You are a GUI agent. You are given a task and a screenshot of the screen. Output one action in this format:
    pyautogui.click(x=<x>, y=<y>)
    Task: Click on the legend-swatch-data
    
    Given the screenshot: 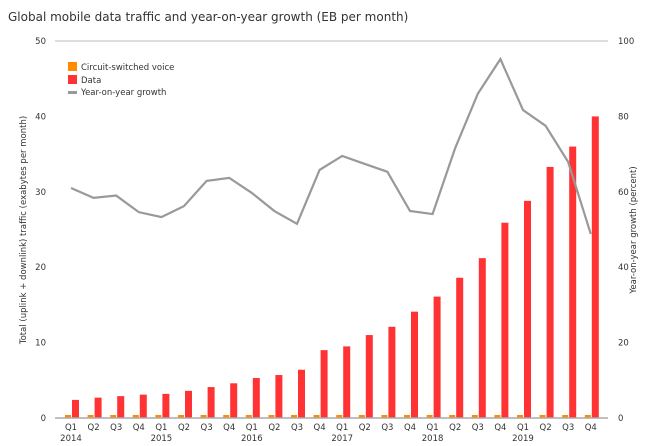 What is the action you would take?
    pyautogui.click(x=72, y=79)
    